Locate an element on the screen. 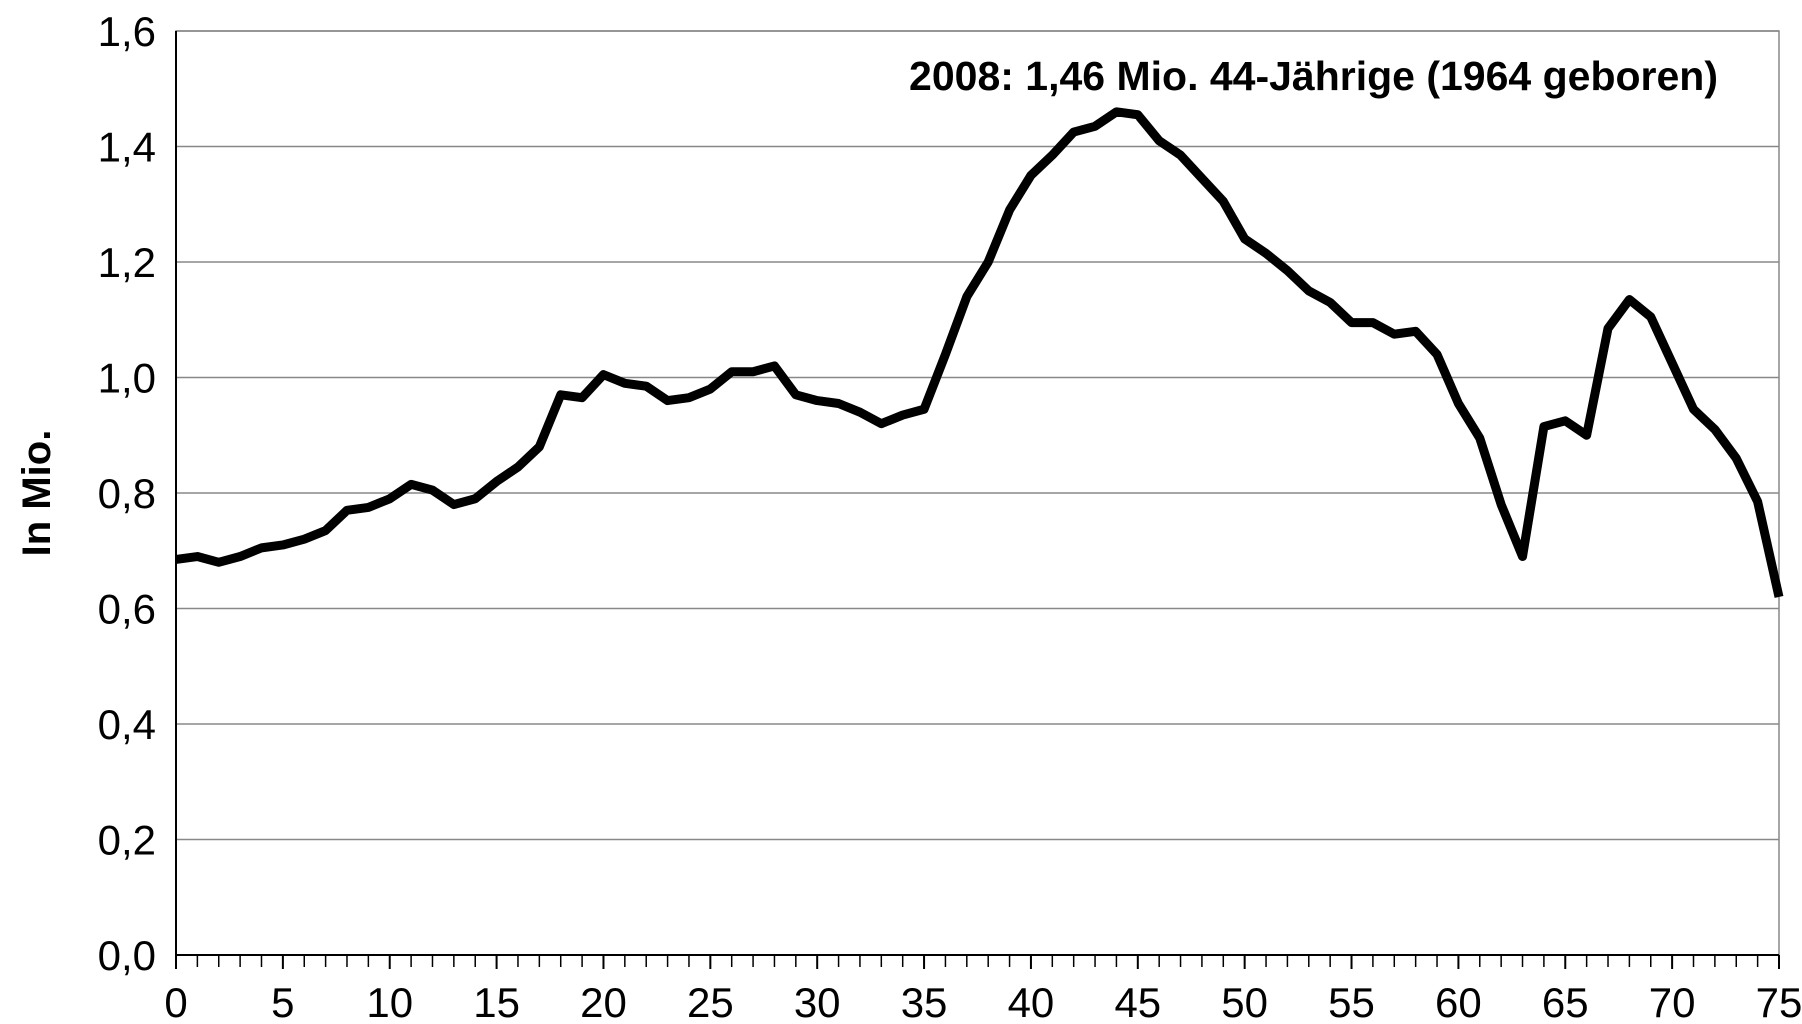 The width and height of the screenshot is (1802, 1024). x-tick-label: 70 is located at coordinates (1672, 1001).